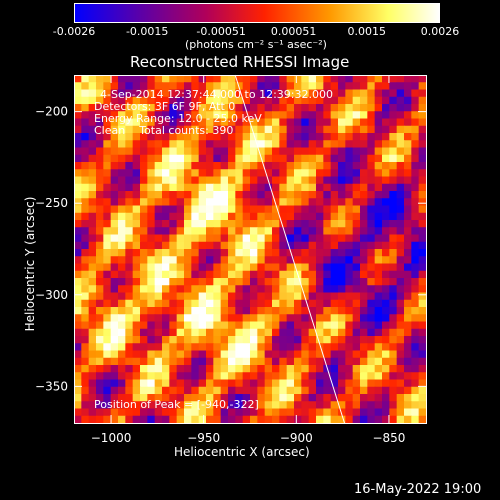  What do you see at coordinates (51, 295) in the screenshot?
I see `y-tick-label: −300` at bounding box center [51, 295].